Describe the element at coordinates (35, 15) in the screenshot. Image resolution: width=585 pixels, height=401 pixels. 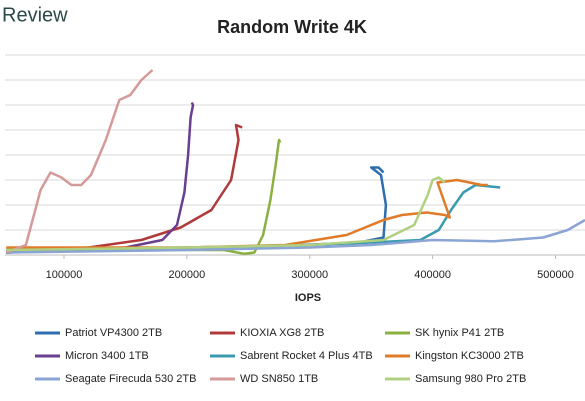
I see `logo: Review` at that location.